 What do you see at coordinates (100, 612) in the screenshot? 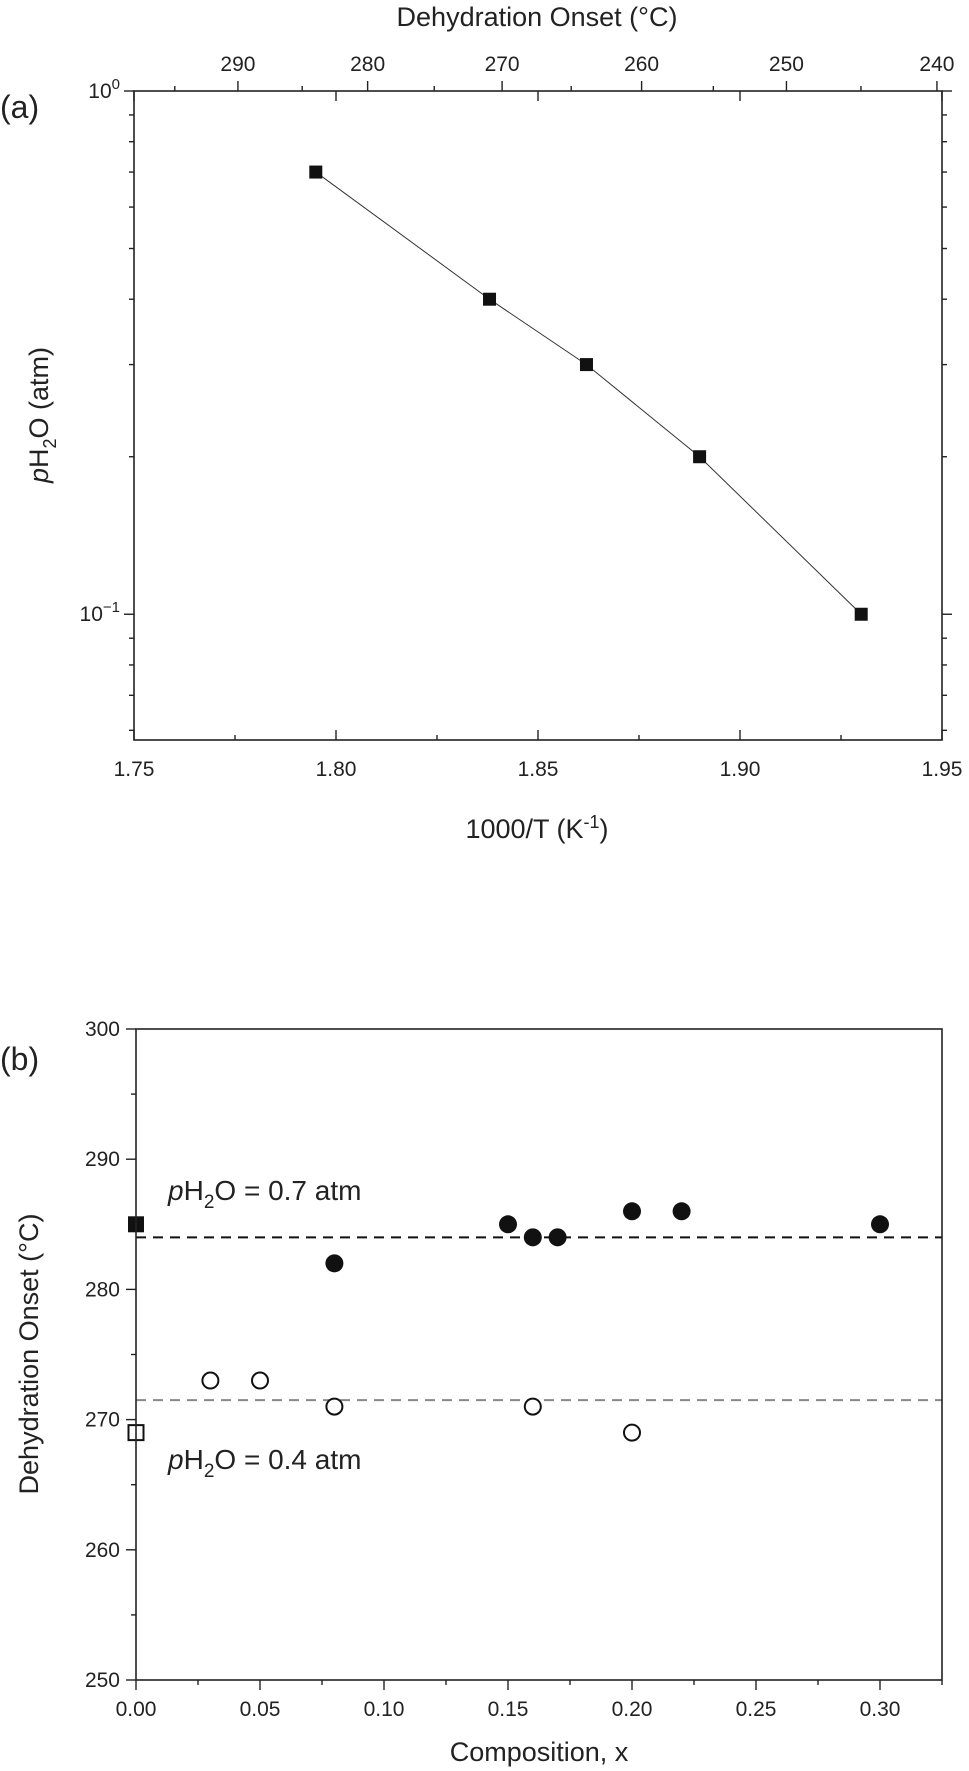
I see `panel-a-y-tick-label: 10⁻¹` at bounding box center [100, 612].